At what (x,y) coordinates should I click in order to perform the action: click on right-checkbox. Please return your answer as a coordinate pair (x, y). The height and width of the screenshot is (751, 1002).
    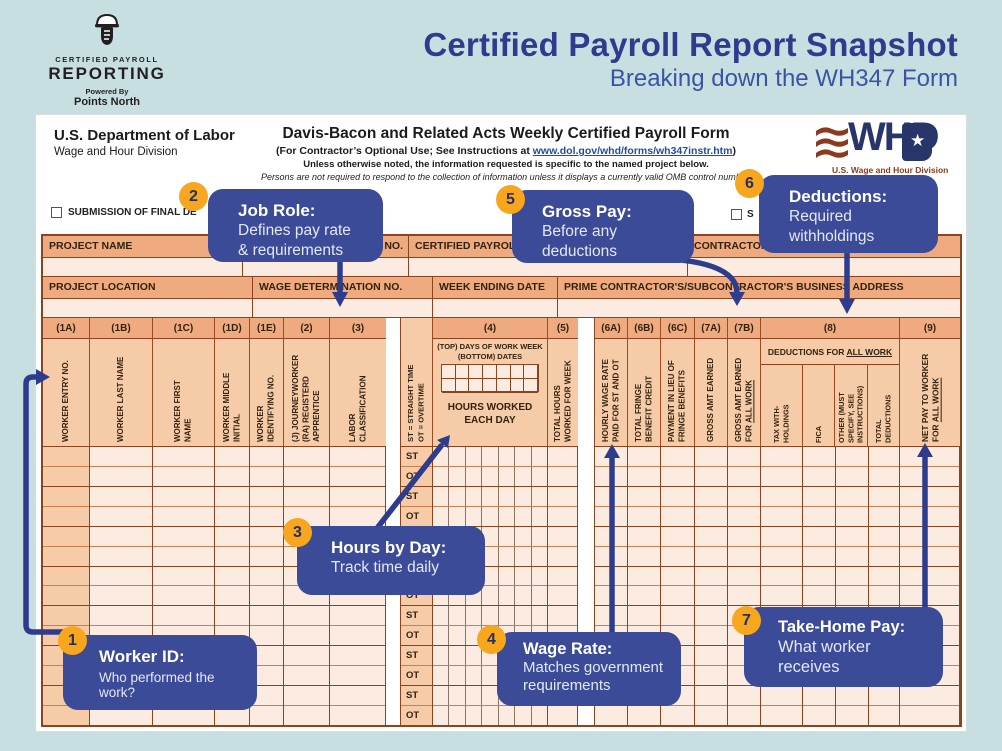
    Looking at the image, I should click on (736, 214).